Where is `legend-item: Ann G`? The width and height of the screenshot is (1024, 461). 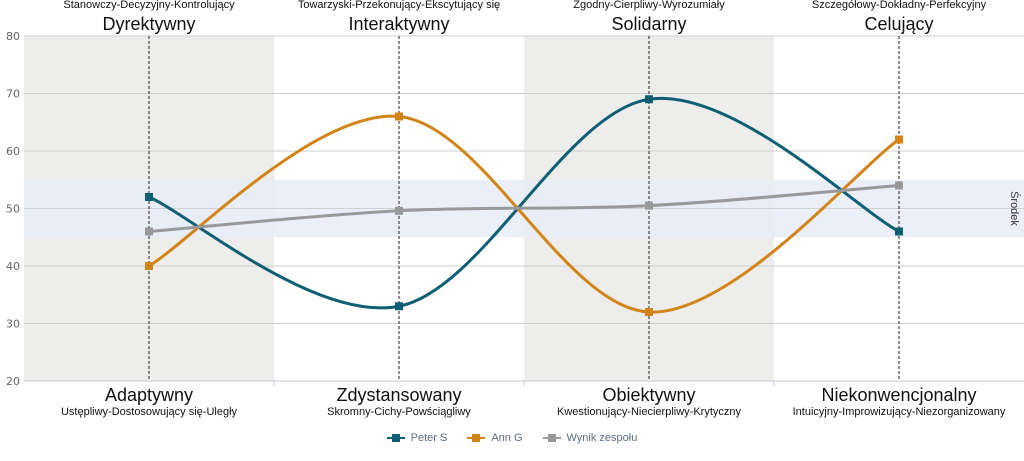 legend-item: Ann G is located at coordinates (495, 438).